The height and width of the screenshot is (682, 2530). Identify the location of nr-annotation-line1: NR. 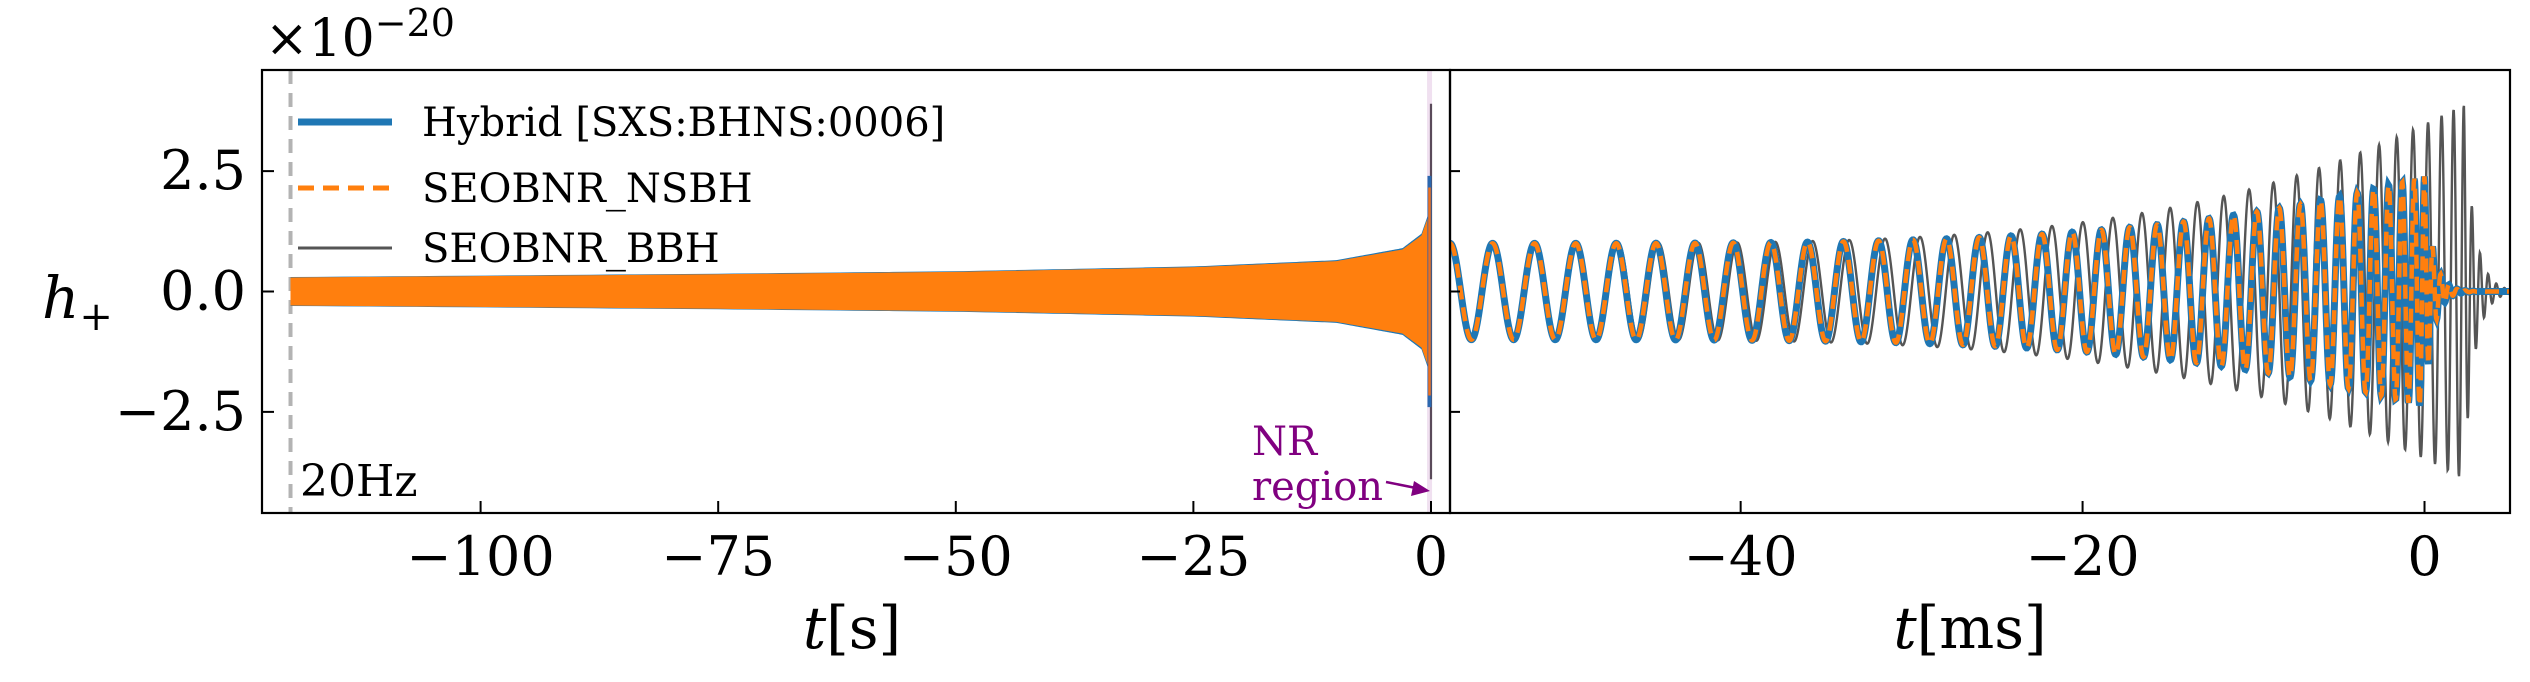
(1285, 442).